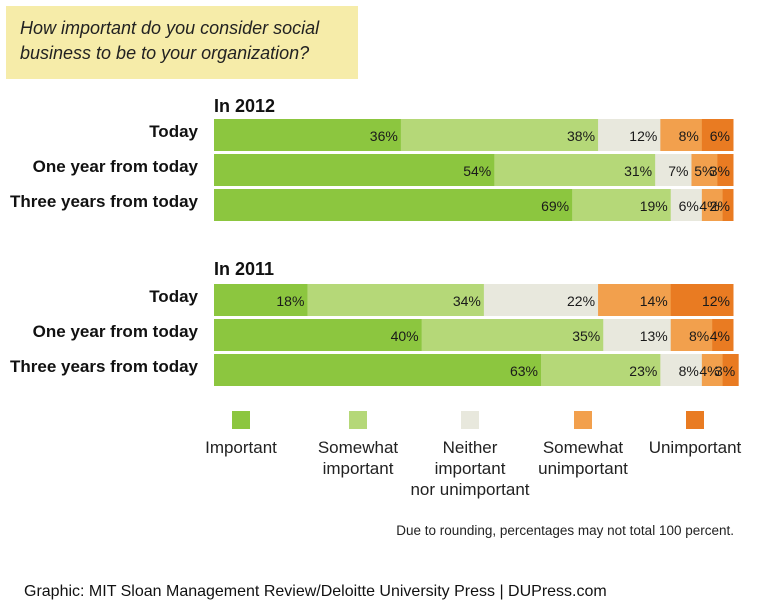  Describe the element at coordinates (638, 171) in the screenshot. I see `data-label-2012-1-1: 31%` at that location.